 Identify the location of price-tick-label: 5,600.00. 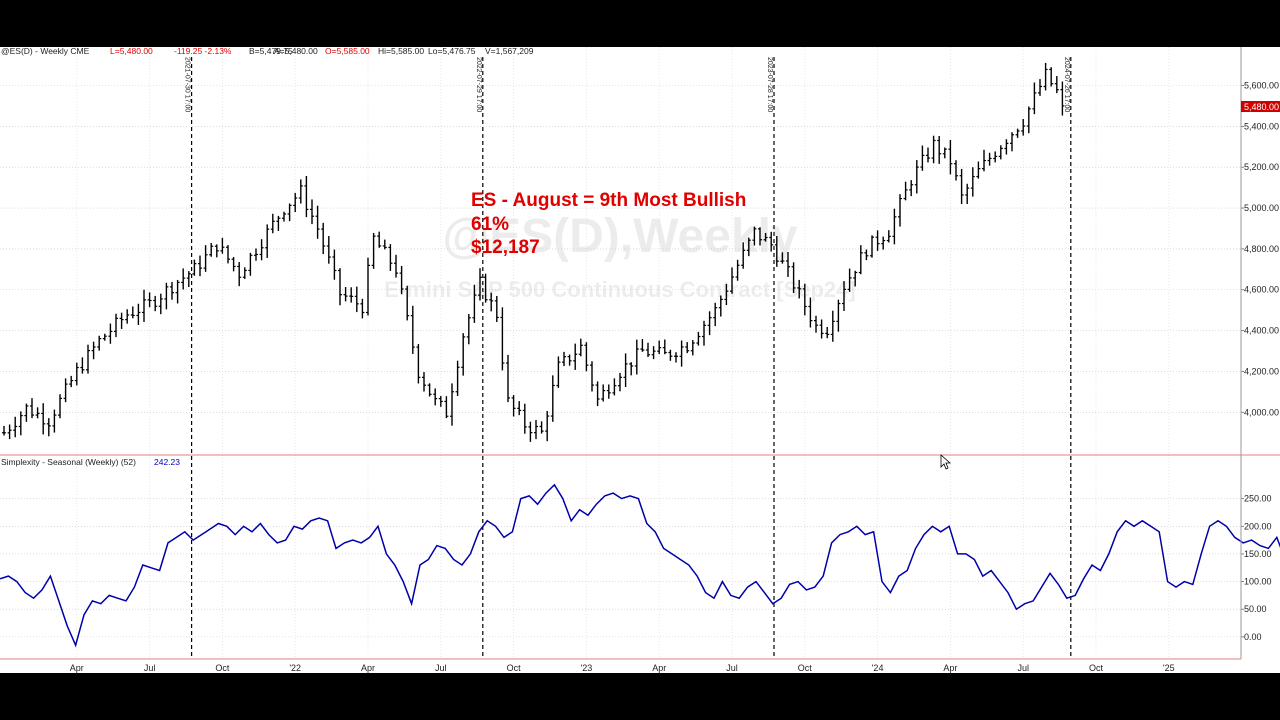
(1261, 86).